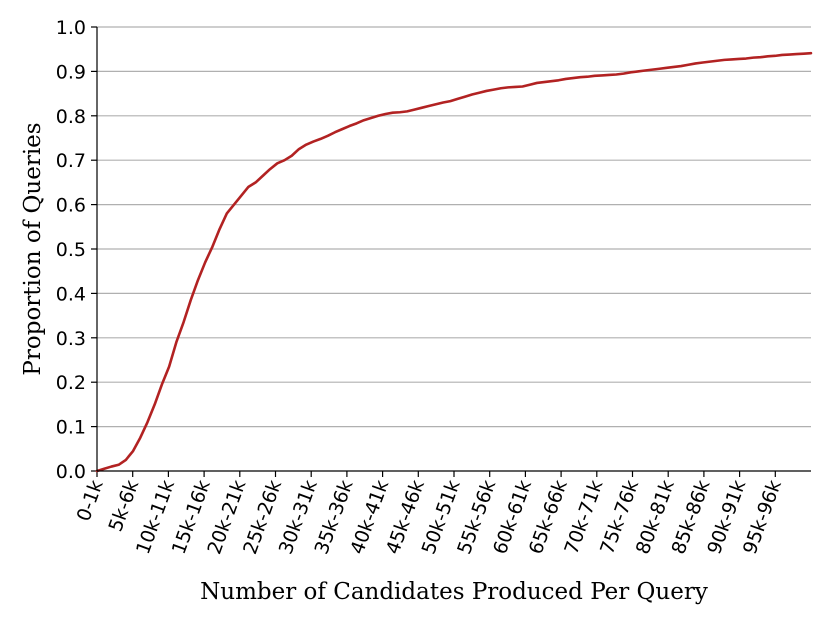  What do you see at coordinates (71, 383) in the screenshot?
I see `y-tick-label: 0.2` at bounding box center [71, 383].